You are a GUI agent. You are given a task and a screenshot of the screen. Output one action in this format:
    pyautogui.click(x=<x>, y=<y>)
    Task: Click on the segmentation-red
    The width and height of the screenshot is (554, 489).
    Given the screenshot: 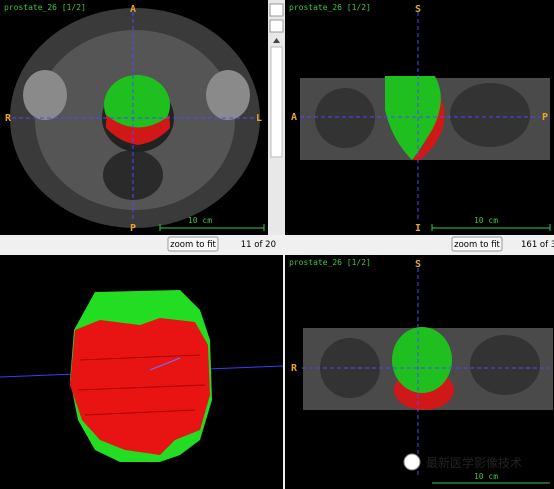 What is the action you would take?
    pyautogui.click(x=138, y=130)
    